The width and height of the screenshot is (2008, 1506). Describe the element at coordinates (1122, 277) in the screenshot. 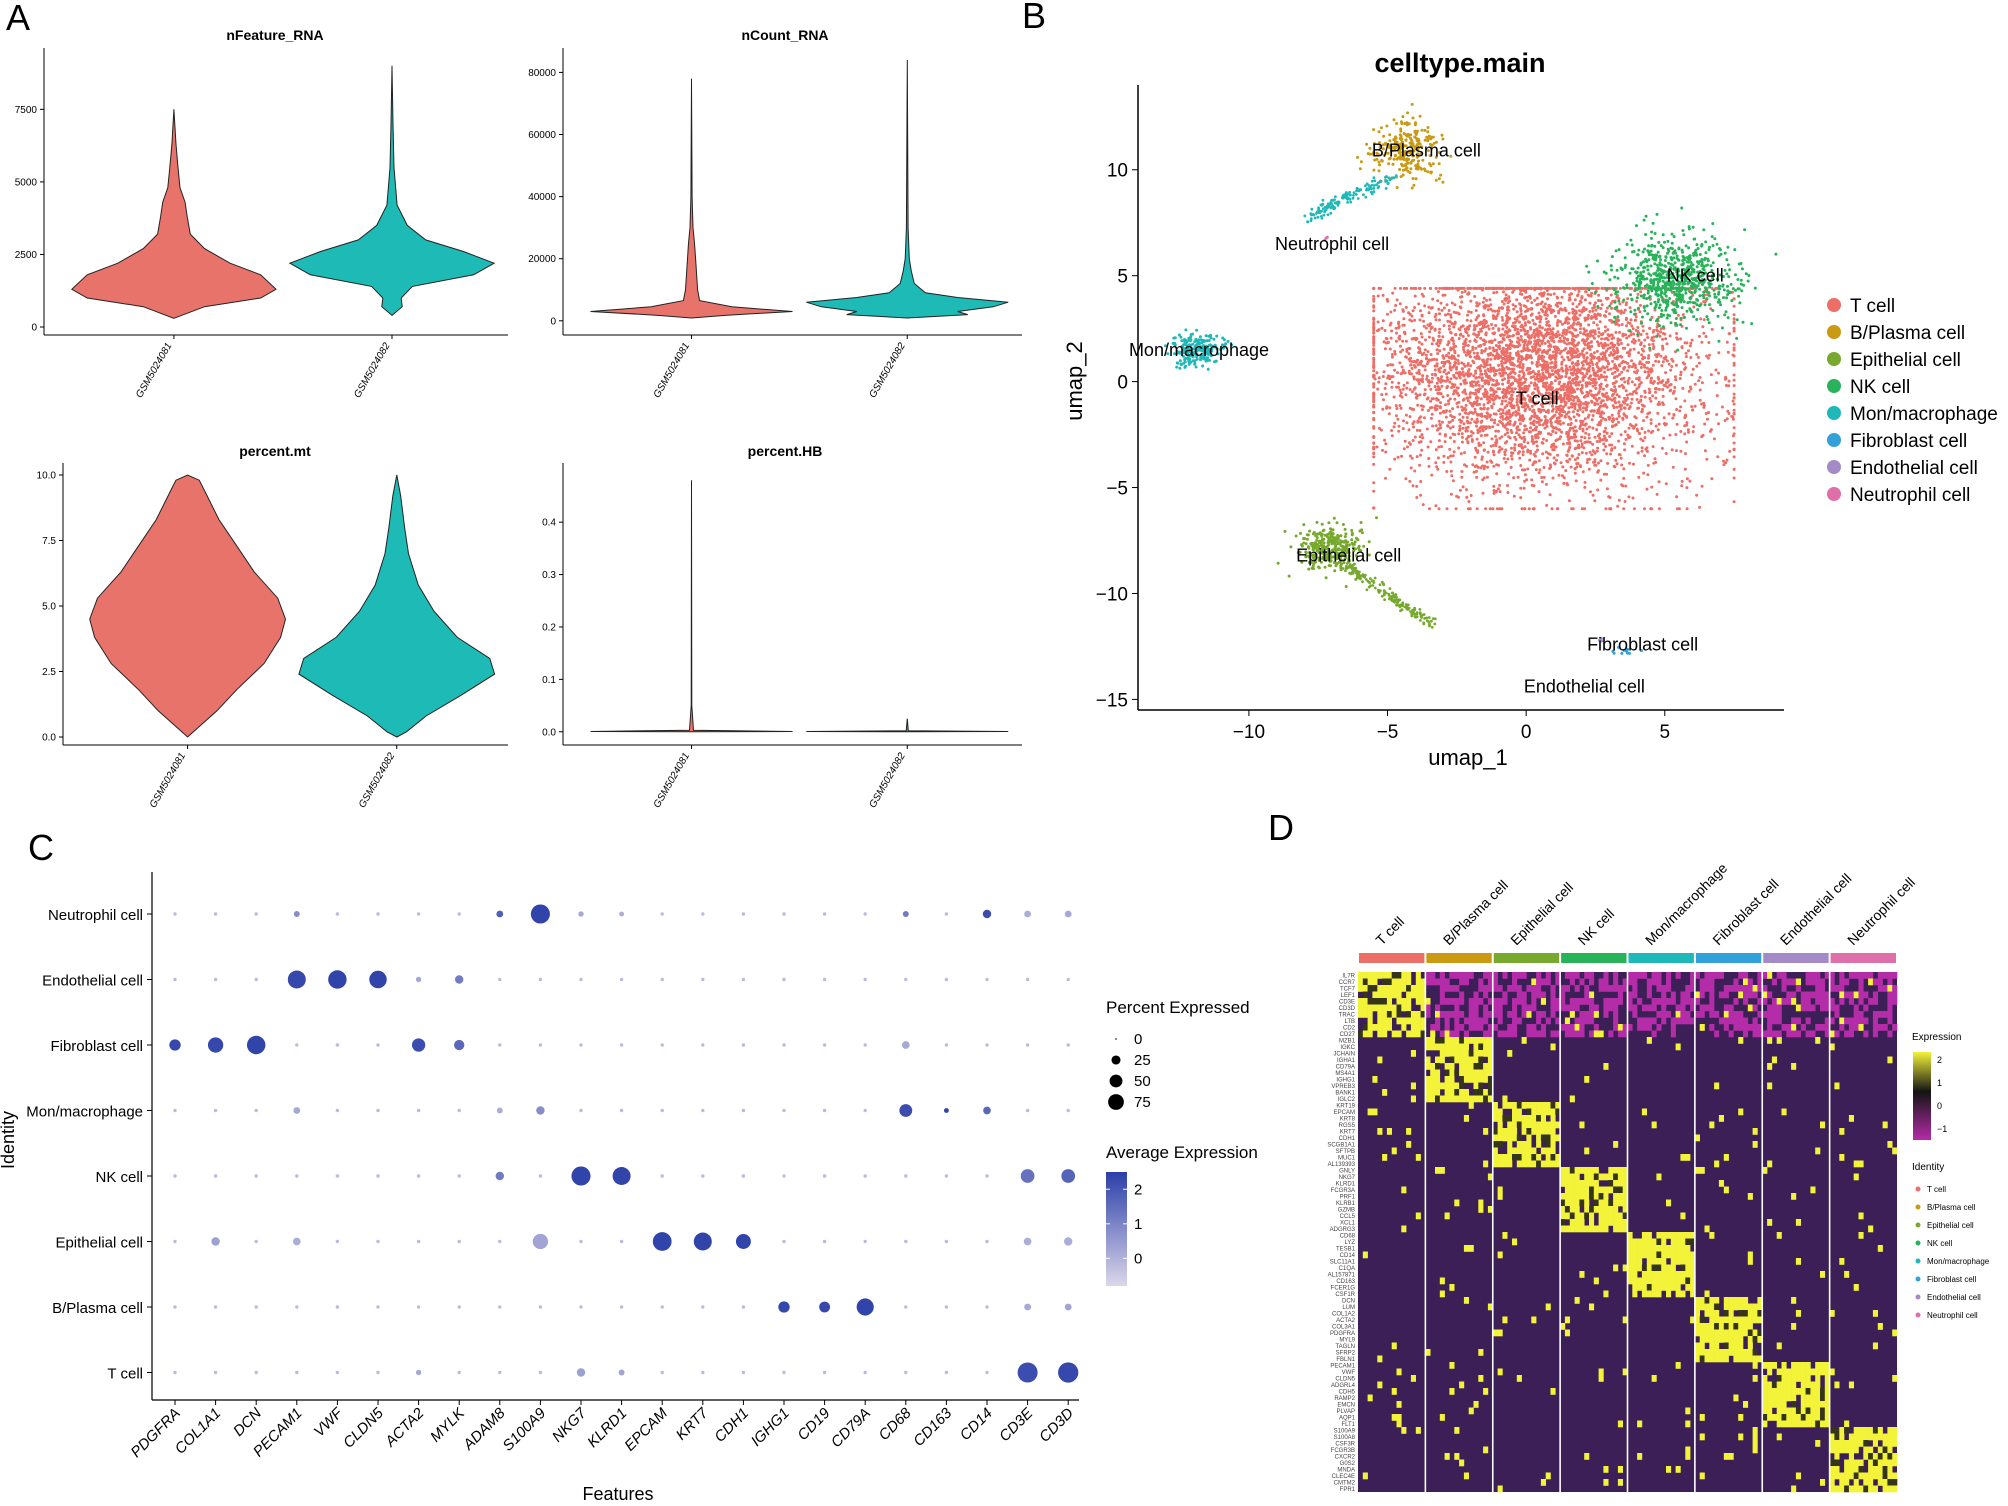

I see `umap-y-tick-label: 5` at that location.